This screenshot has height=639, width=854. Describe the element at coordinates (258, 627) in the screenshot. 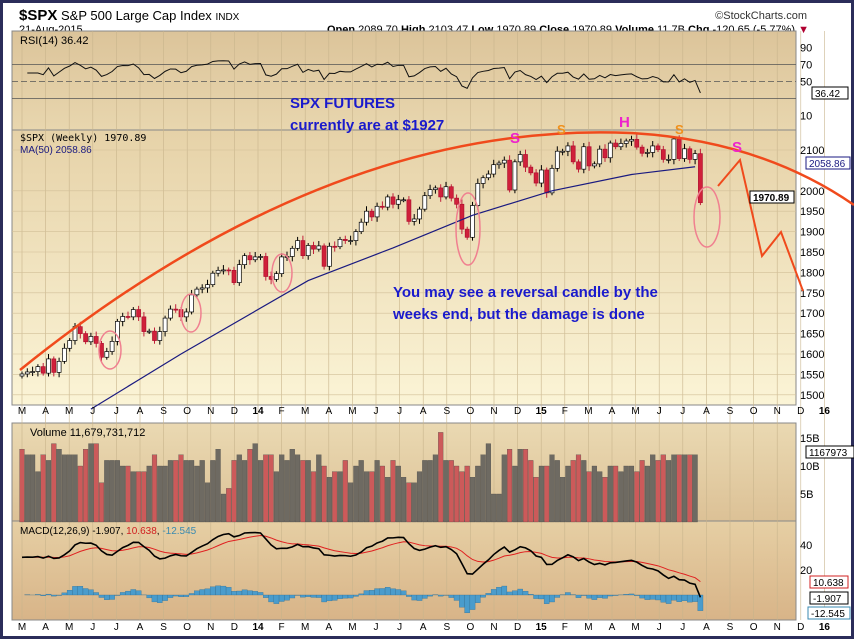

I see `x-tick-label: 14` at that location.